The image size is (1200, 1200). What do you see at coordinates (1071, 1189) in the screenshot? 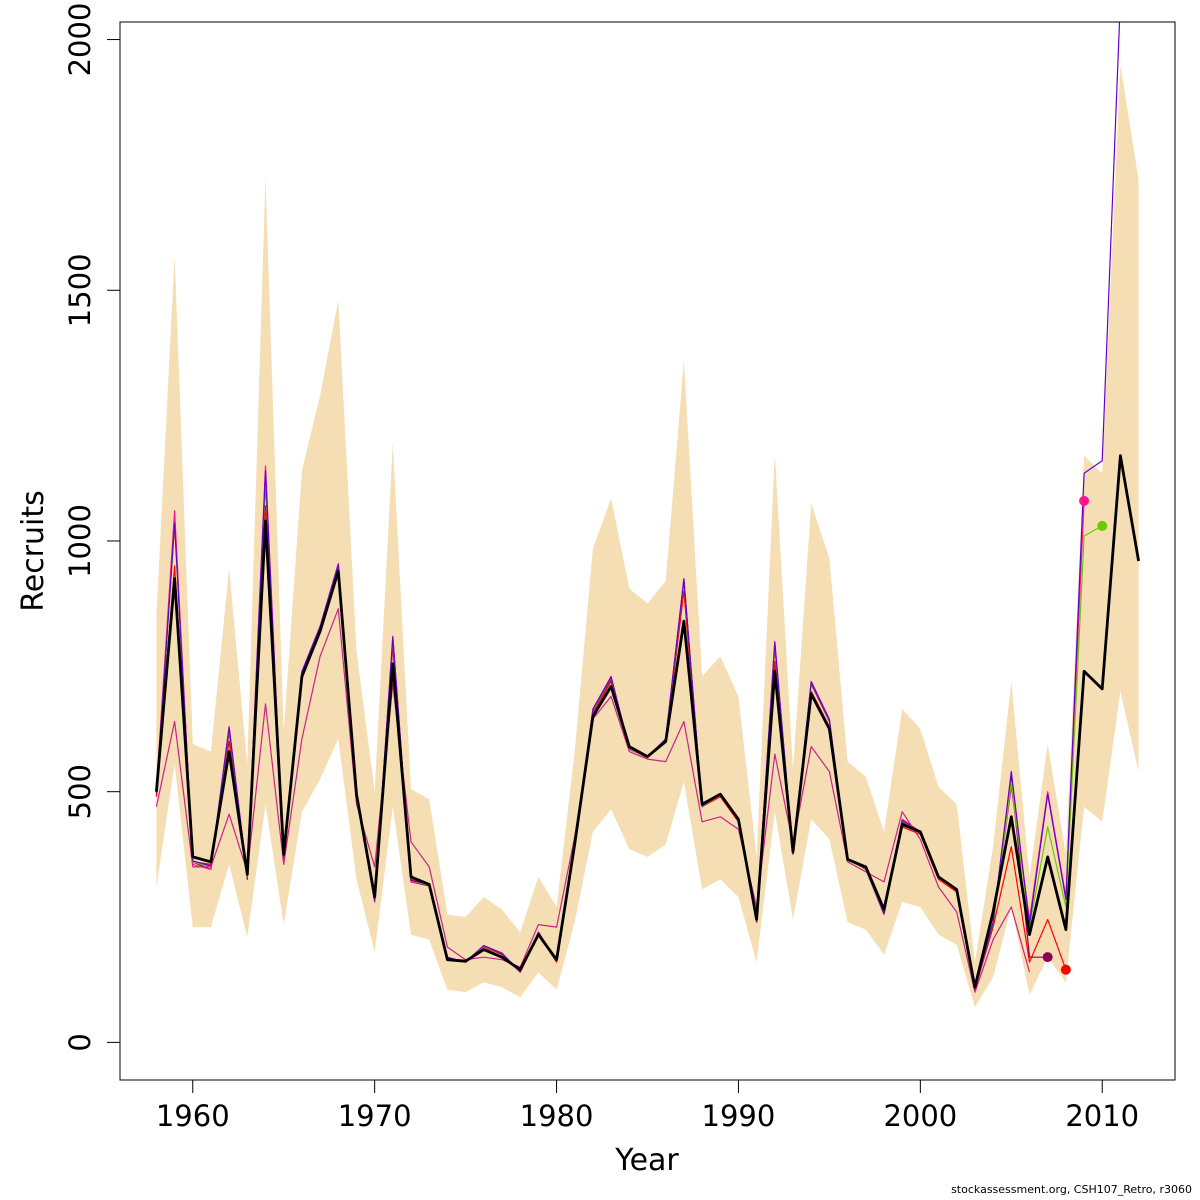
I see `footer-credit: stockassessment.org, CSH107_Retro, r3060` at bounding box center [1071, 1189].